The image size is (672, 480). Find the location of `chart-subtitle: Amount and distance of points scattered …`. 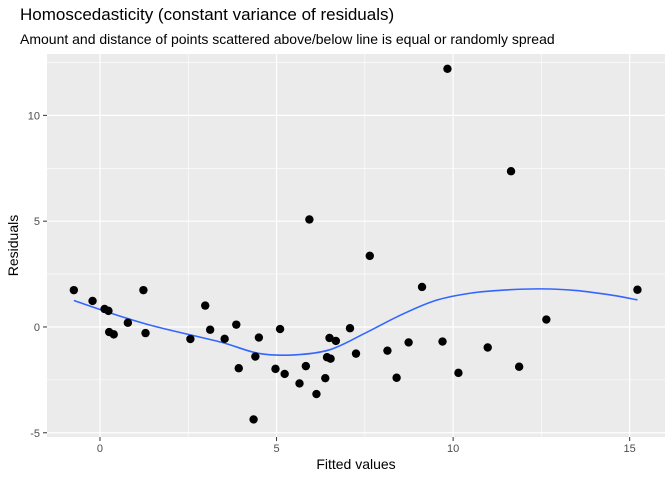

chart-subtitle: Amount and distance of points scattered … is located at coordinates (287, 39).